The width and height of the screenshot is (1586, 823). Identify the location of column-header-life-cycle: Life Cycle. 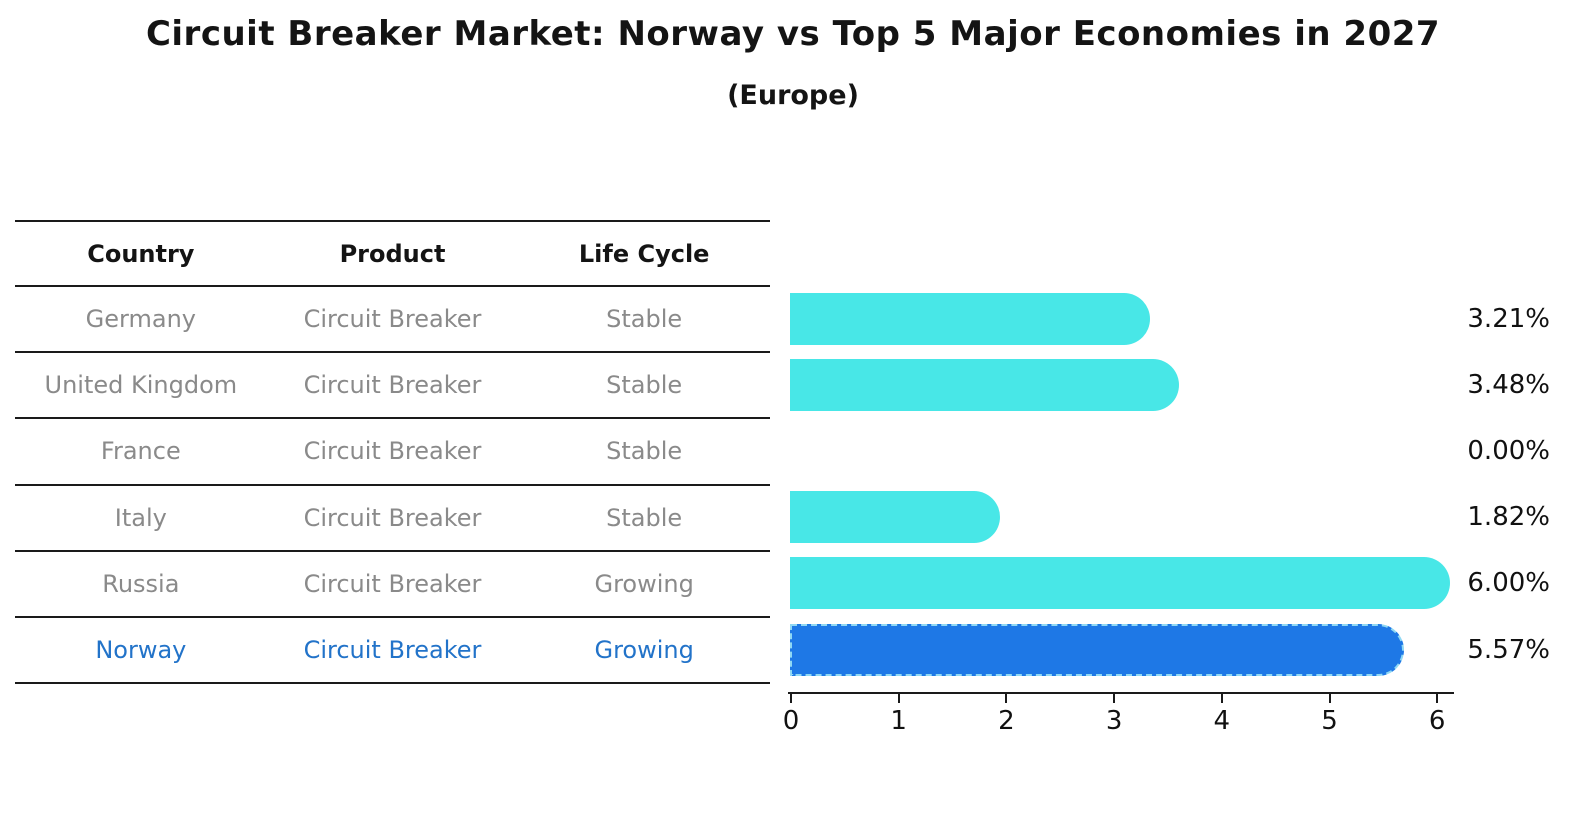
(644, 253).